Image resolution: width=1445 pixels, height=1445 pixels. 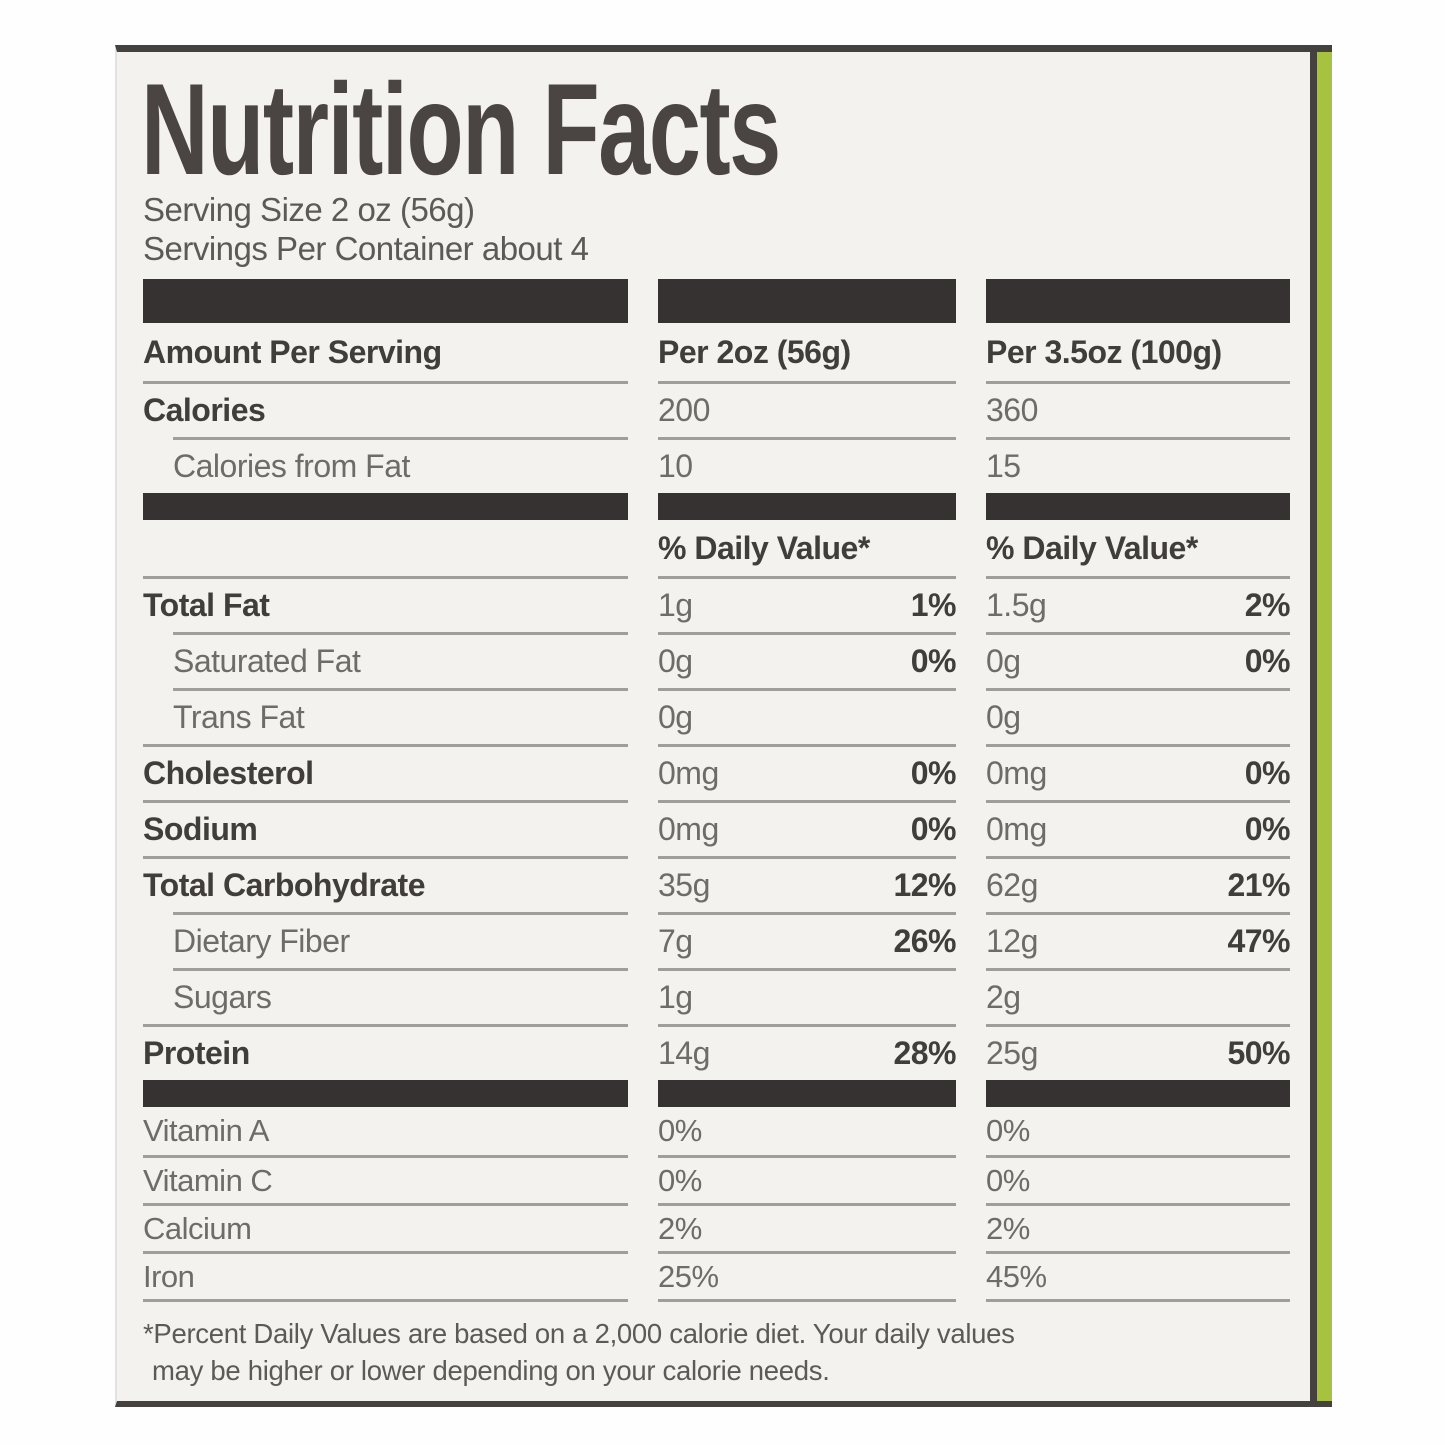 I want to click on nutrient-values-per-2oz: 1g, so click(x=807, y=996).